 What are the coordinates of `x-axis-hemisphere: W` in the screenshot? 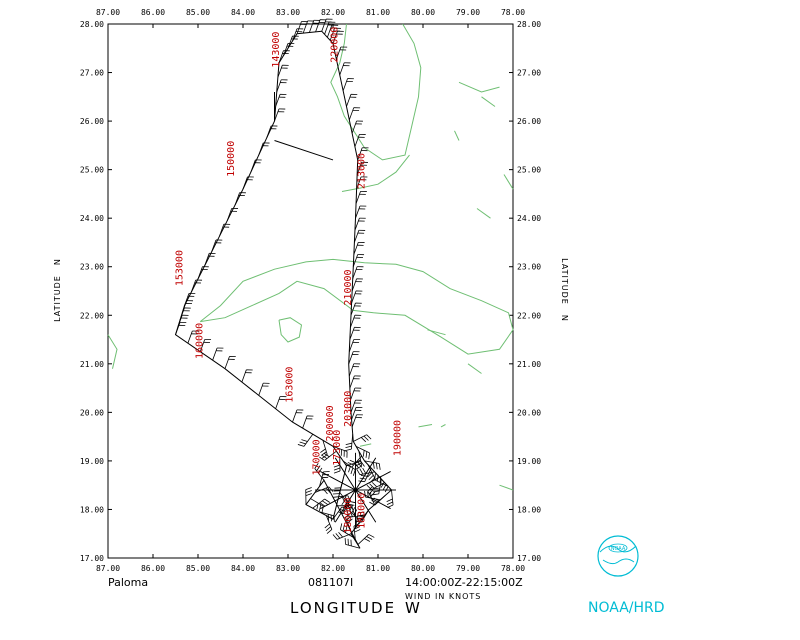 It's located at (413, 608).